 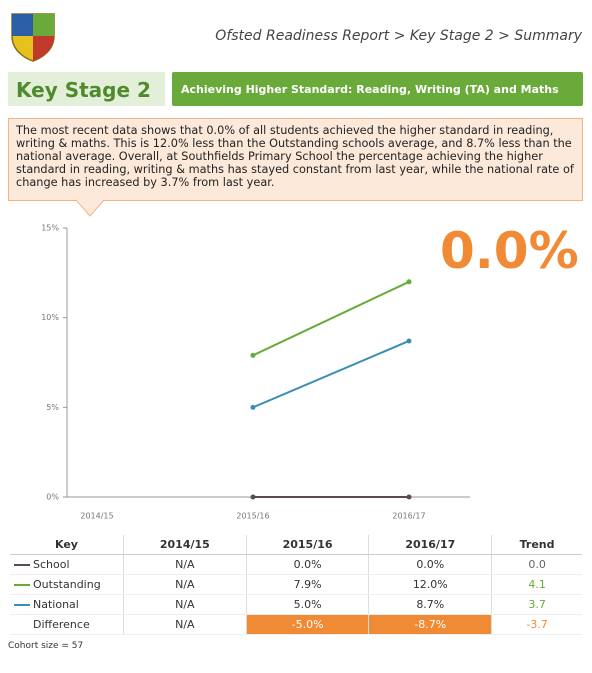 I want to click on cell-value: 3.7, so click(x=537, y=604).